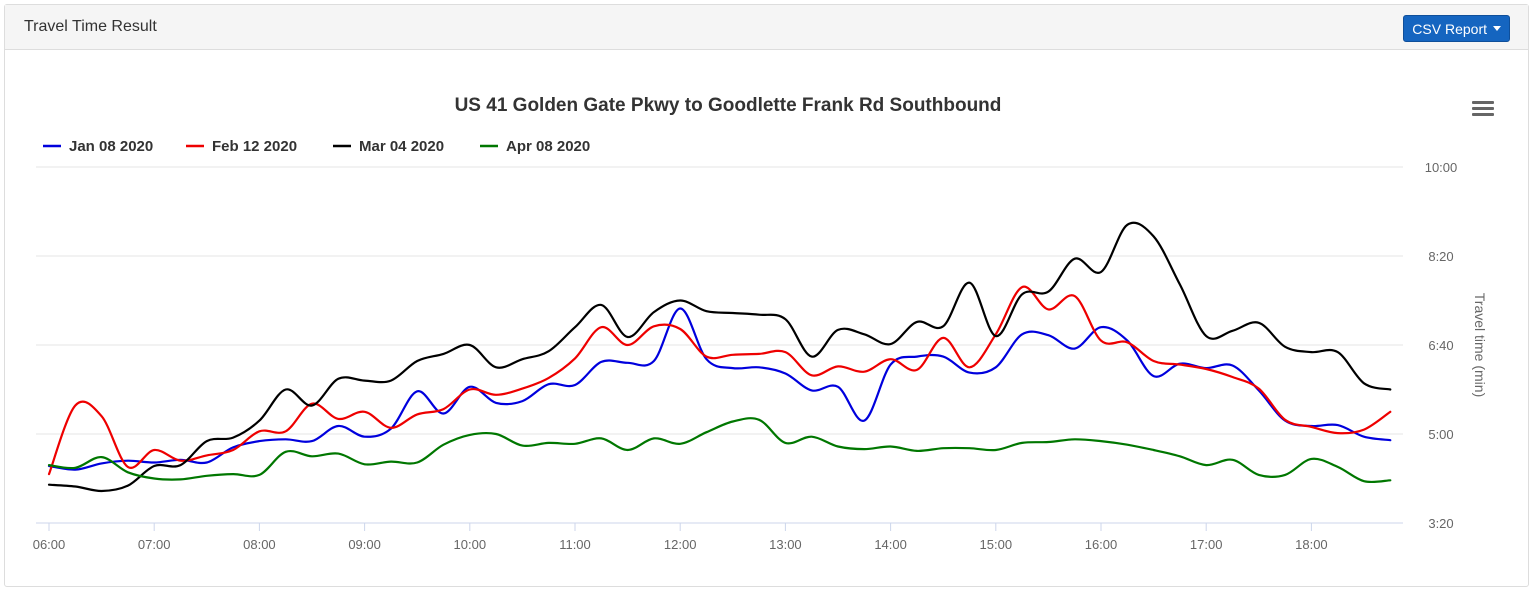 This screenshot has height=593, width=1535. What do you see at coordinates (766, 27) in the screenshot?
I see `panel-header: Travel Time Result CSV Report` at bounding box center [766, 27].